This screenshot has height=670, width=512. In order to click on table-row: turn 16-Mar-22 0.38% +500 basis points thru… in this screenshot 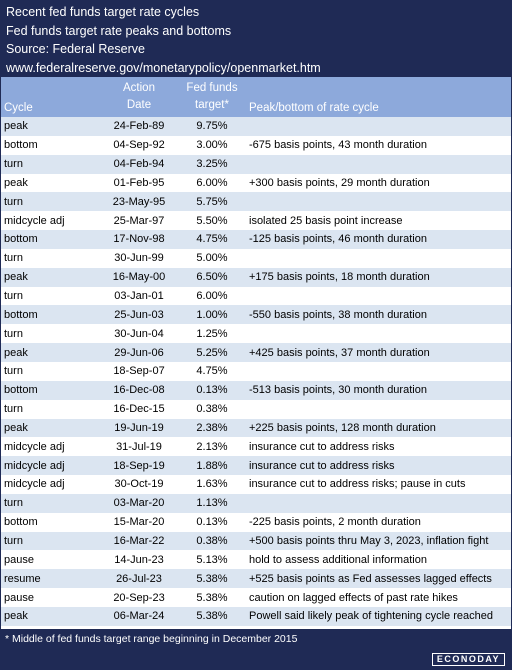, I will do `click(256, 541)`.